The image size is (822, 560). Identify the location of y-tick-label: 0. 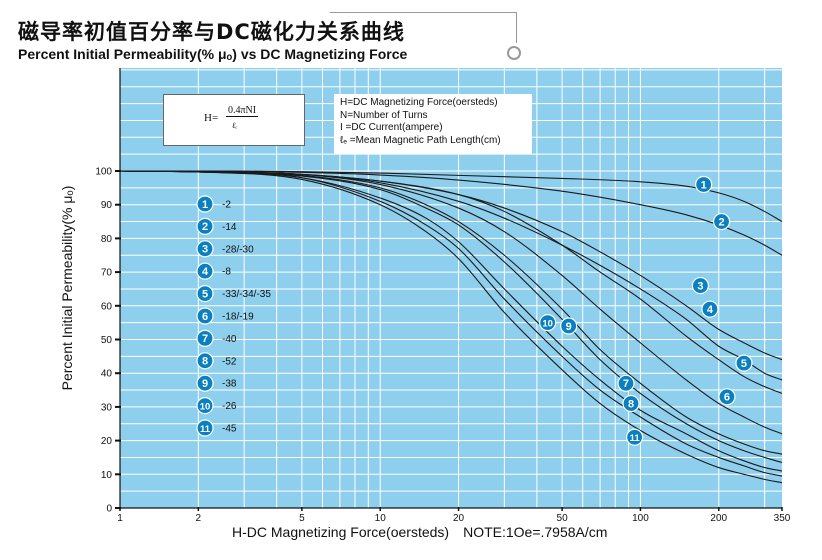
(109, 509).